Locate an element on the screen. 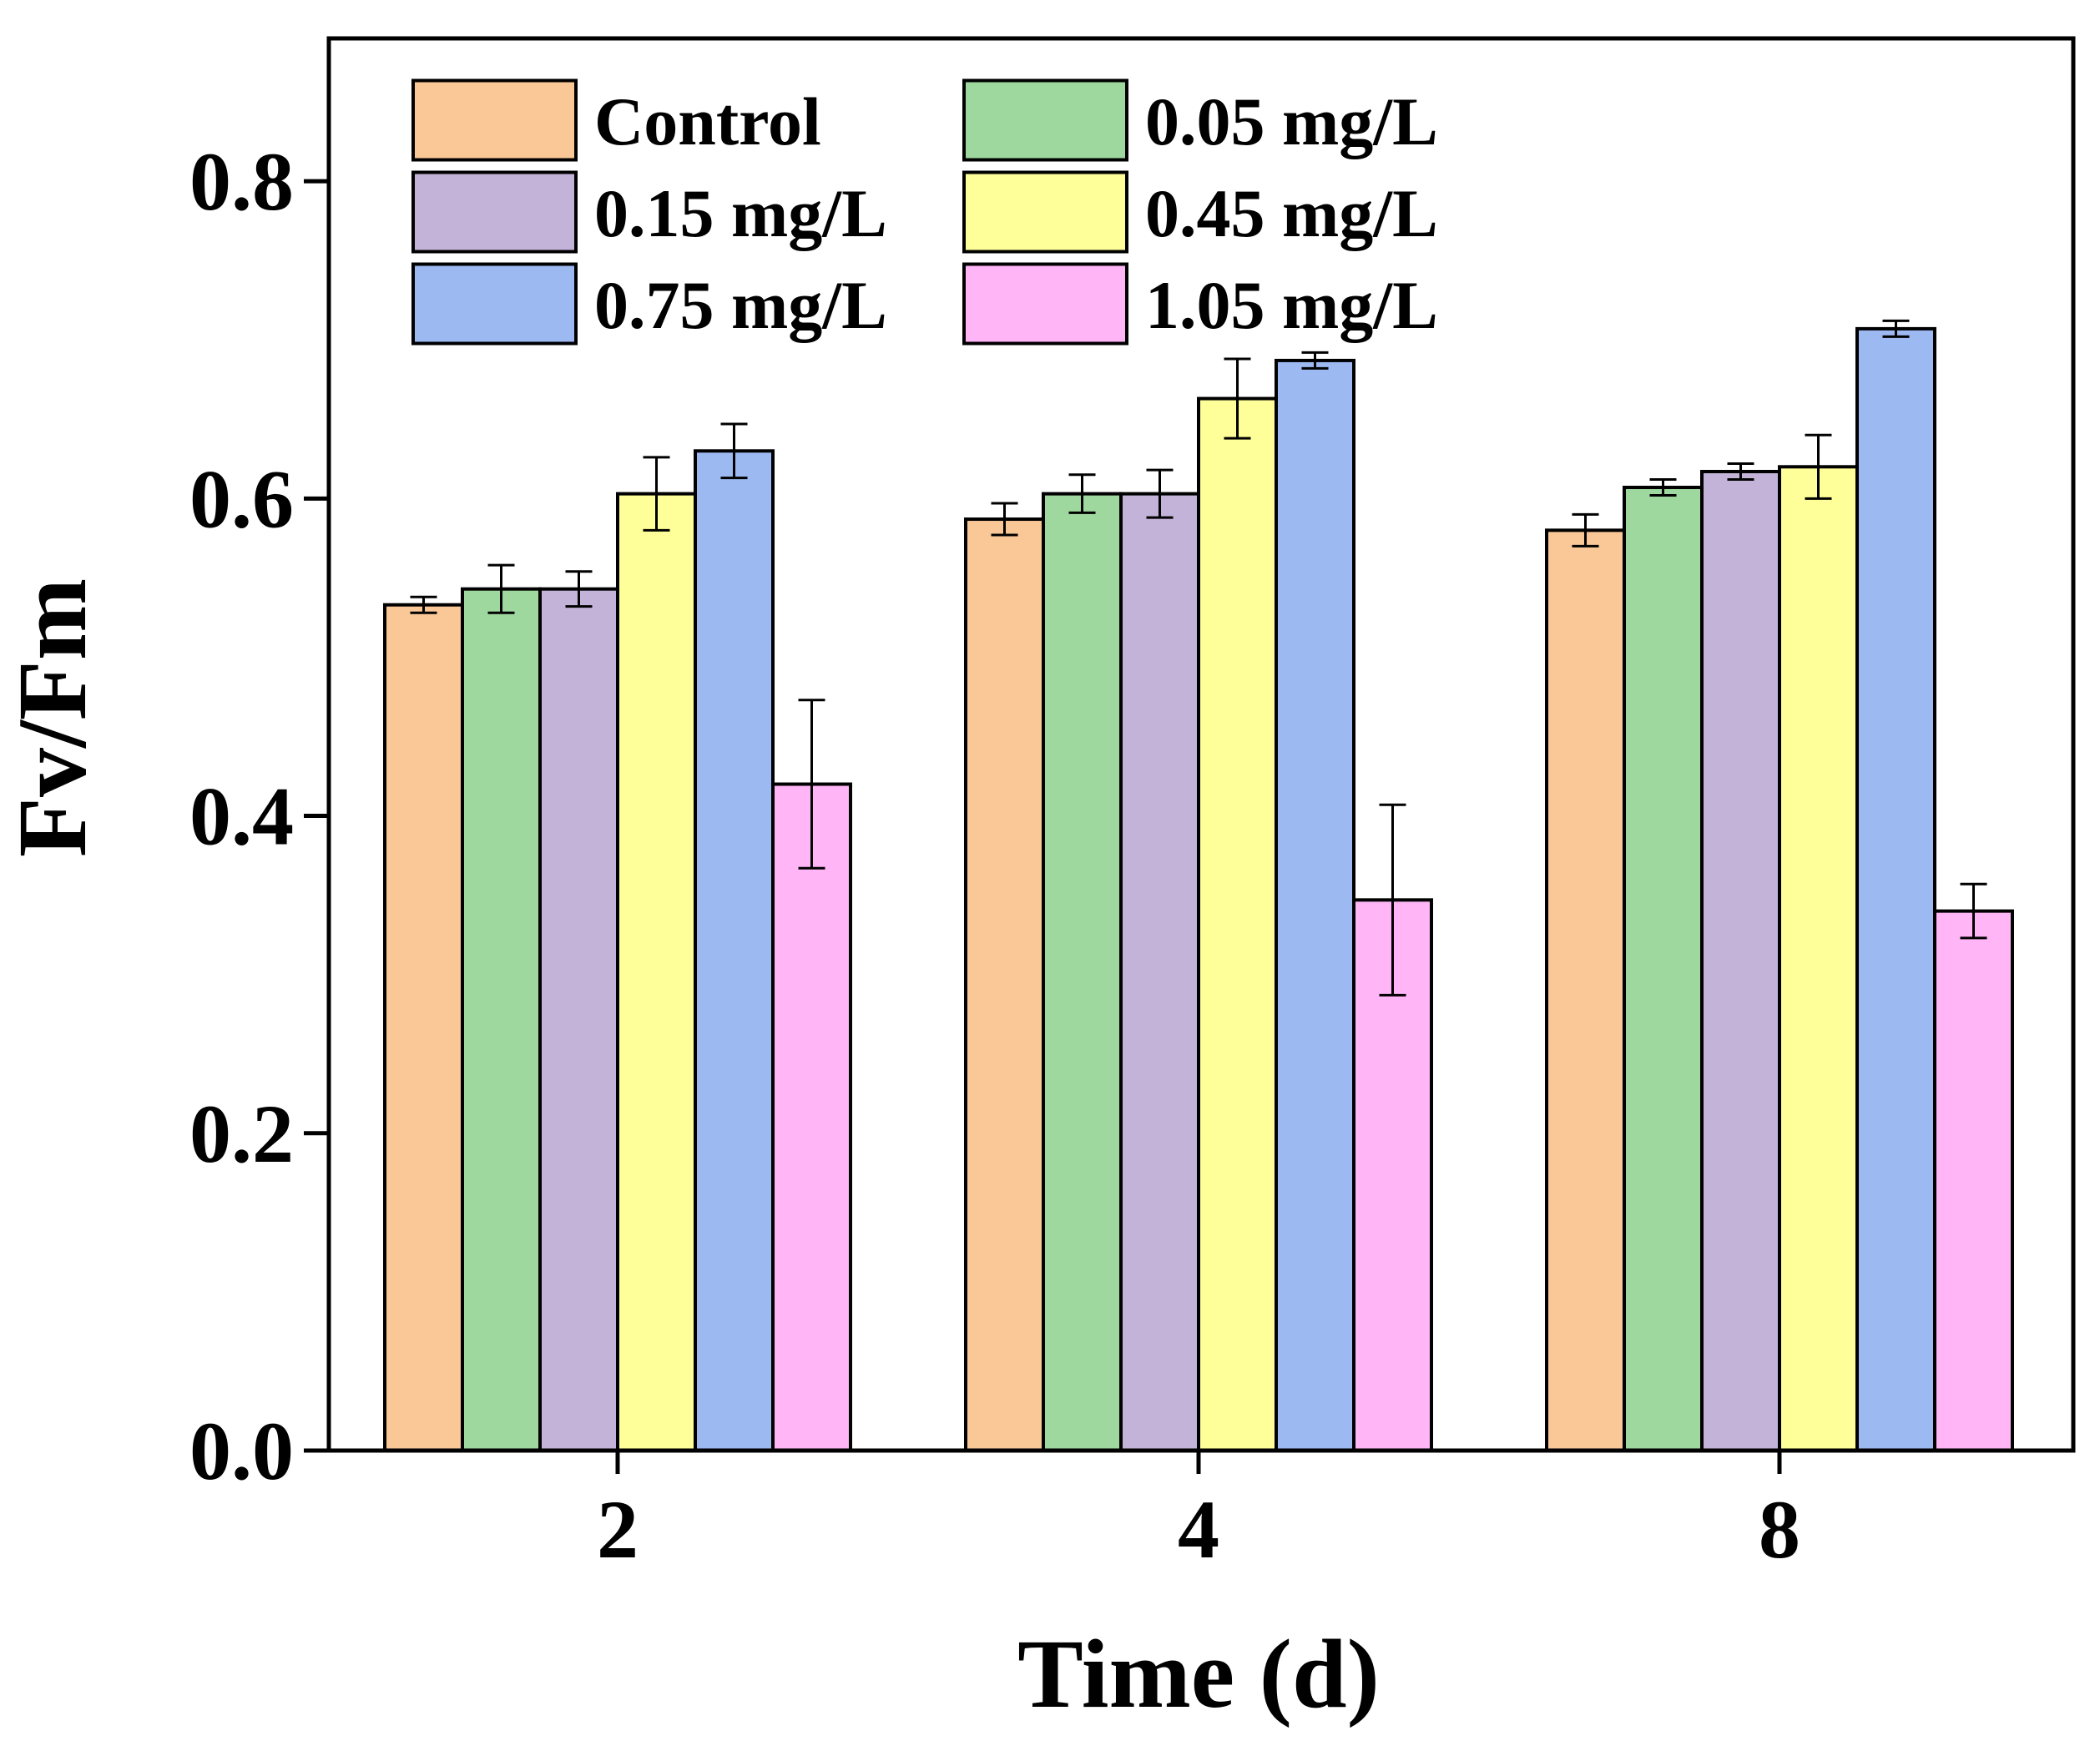 Image resolution: width=2100 pixels, height=1746 pixels. legend-item: Control is located at coordinates (616, 120).